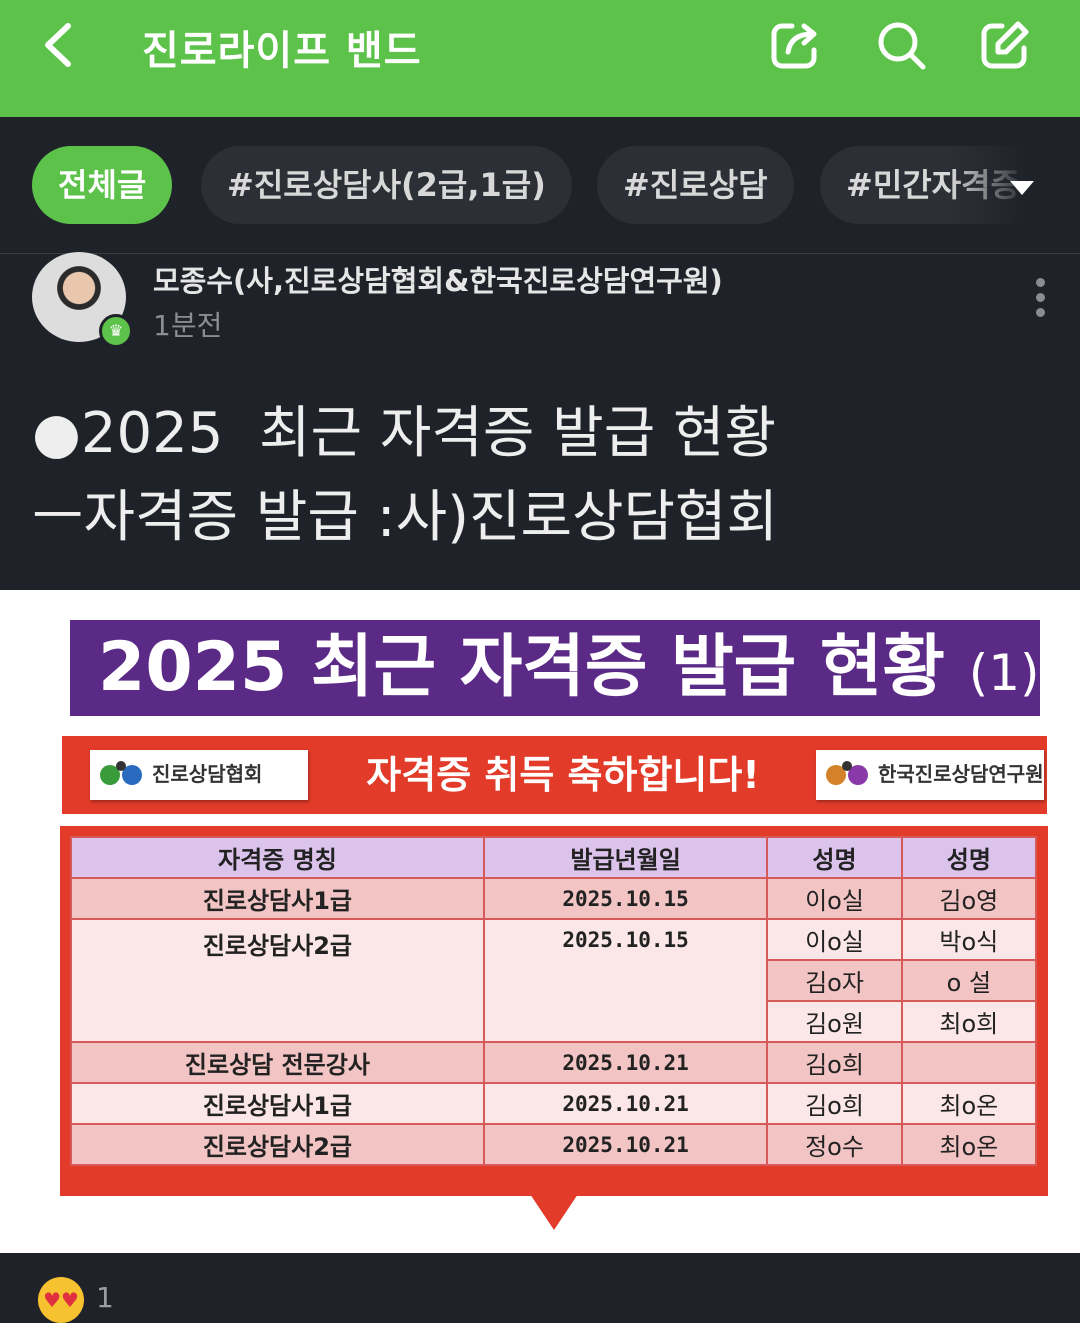 Image resolution: width=1080 pixels, height=1323 pixels. What do you see at coordinates (795, 45) in the screenshot?
I see `share-icon` at bounding box center [795, 45].